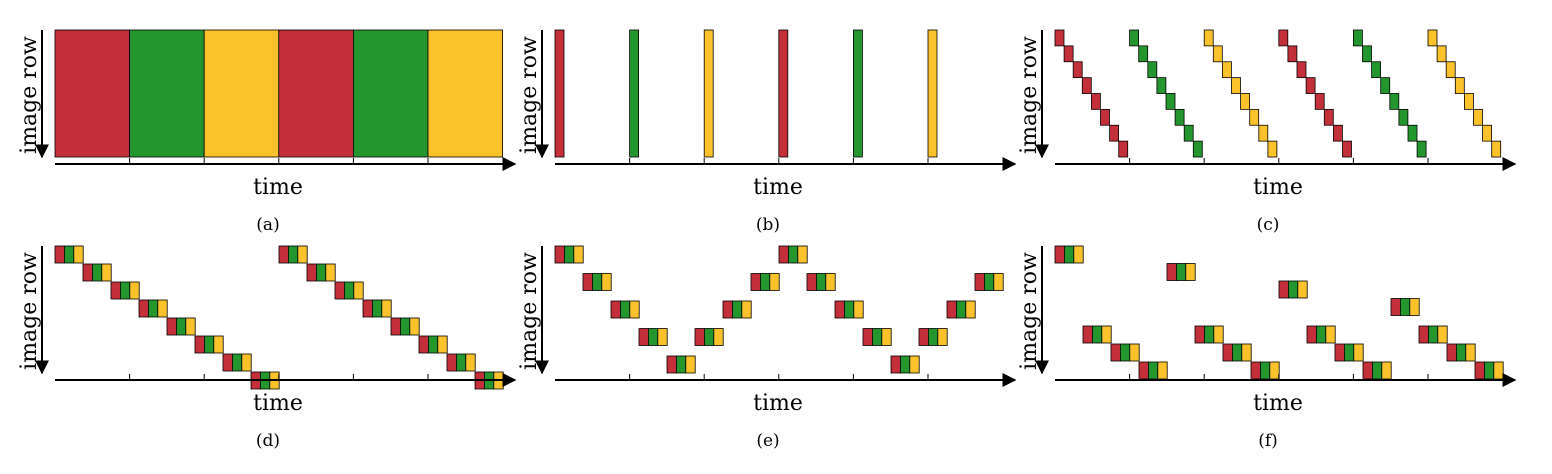 This screenshot has height=474, width=1552. I want to click on panel-a-caption: (a), so click(267, 225).